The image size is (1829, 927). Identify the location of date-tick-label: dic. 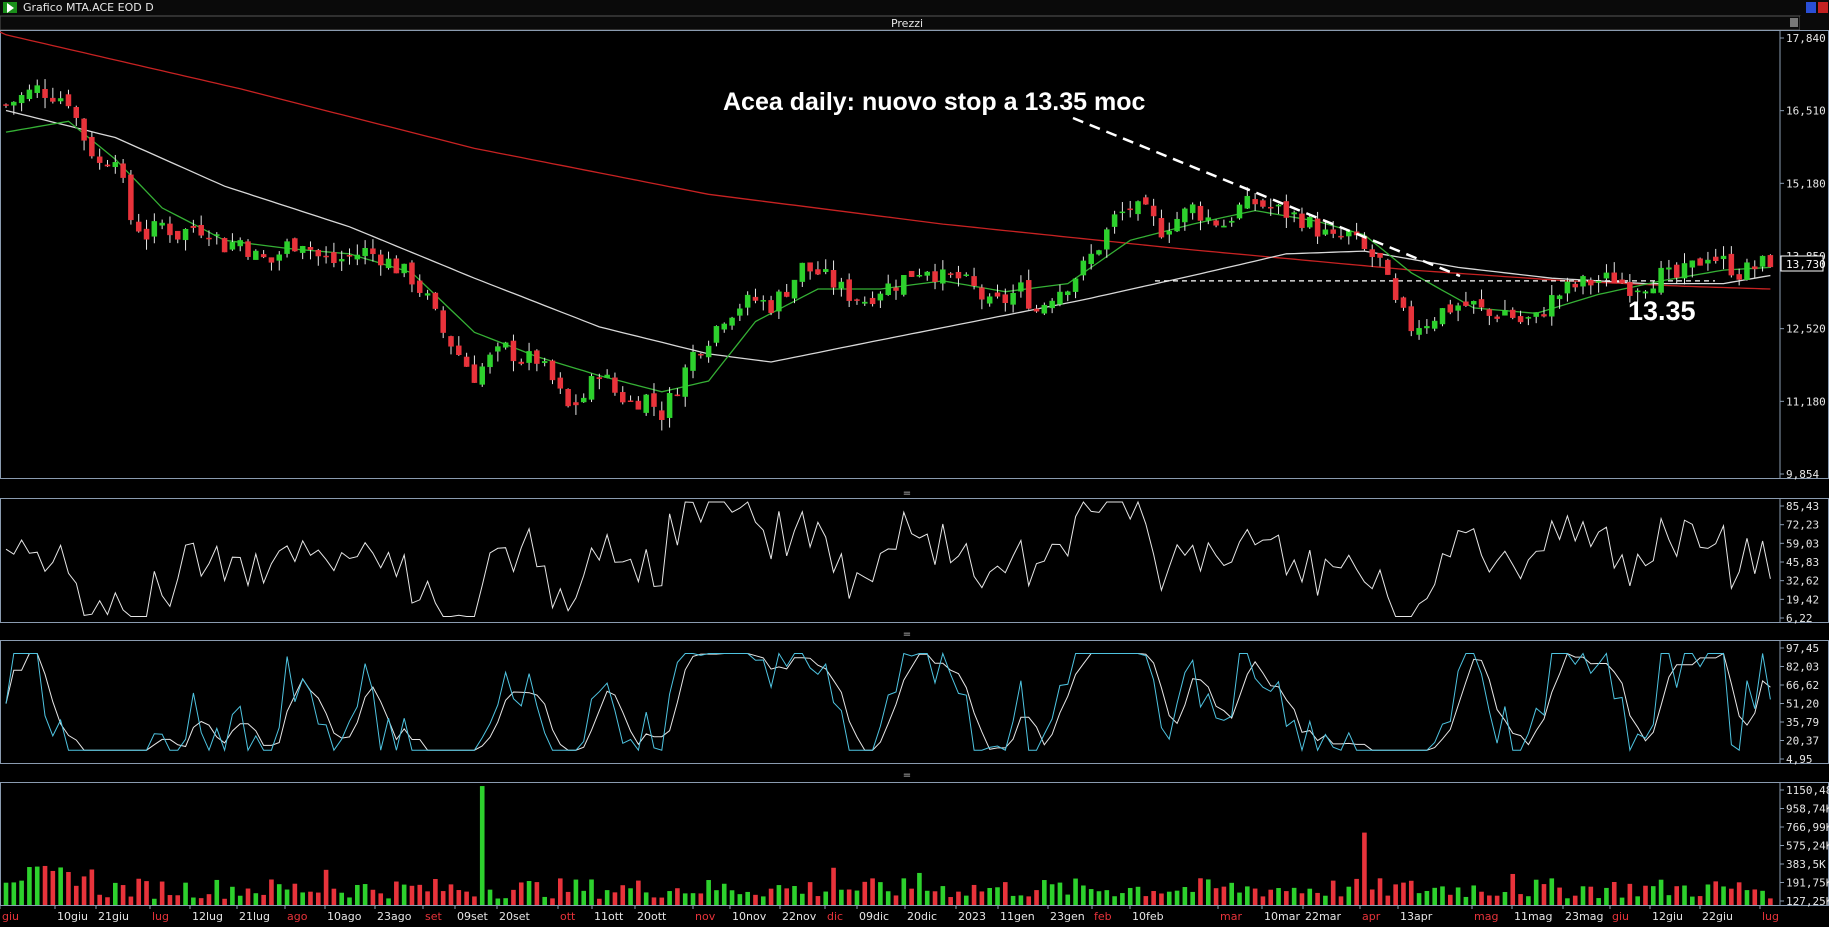
(835, 916).